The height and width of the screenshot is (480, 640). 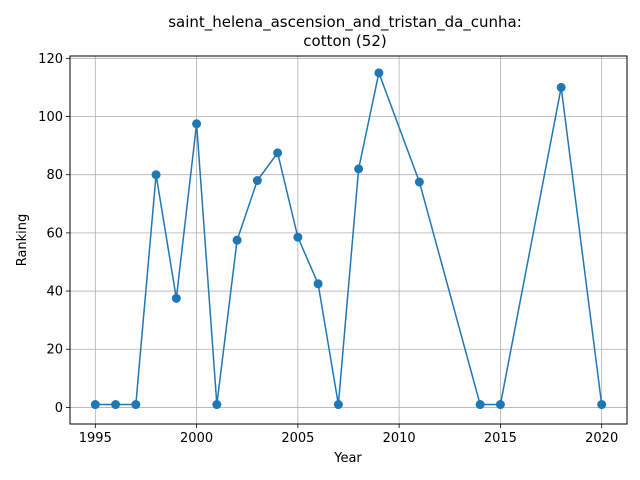 I want to click on chart-title-line-2: cotton (52), so click(x=344, y=41).